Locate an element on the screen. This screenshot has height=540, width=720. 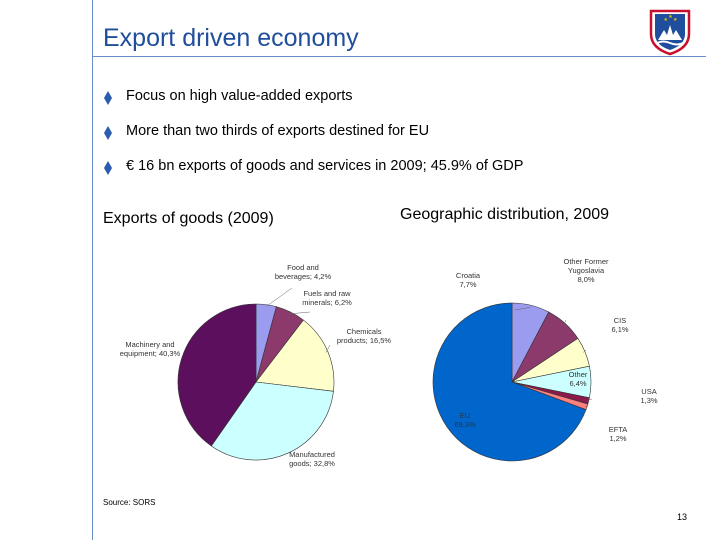
slice-label-line: USA is located at coordinates (648, 391).